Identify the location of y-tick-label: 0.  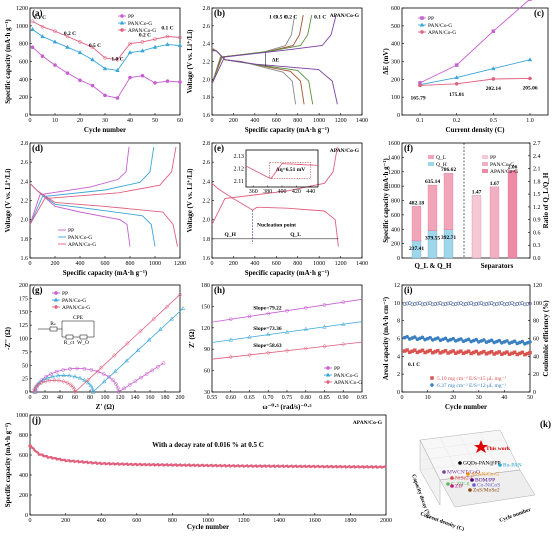
(26, 116).